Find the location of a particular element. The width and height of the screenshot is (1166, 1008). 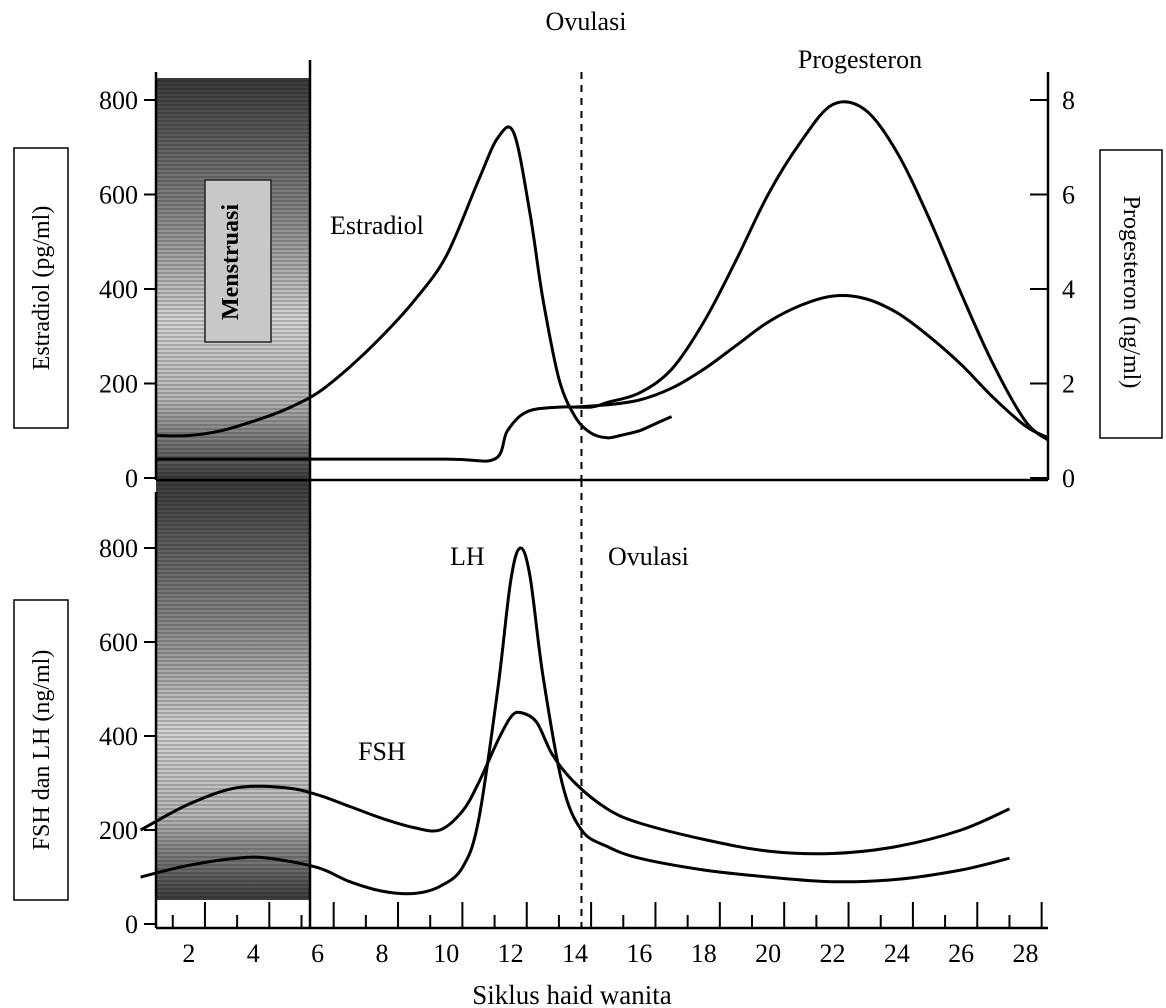

ytick-label-left-600: 600 is located at coordinates (118, 195).